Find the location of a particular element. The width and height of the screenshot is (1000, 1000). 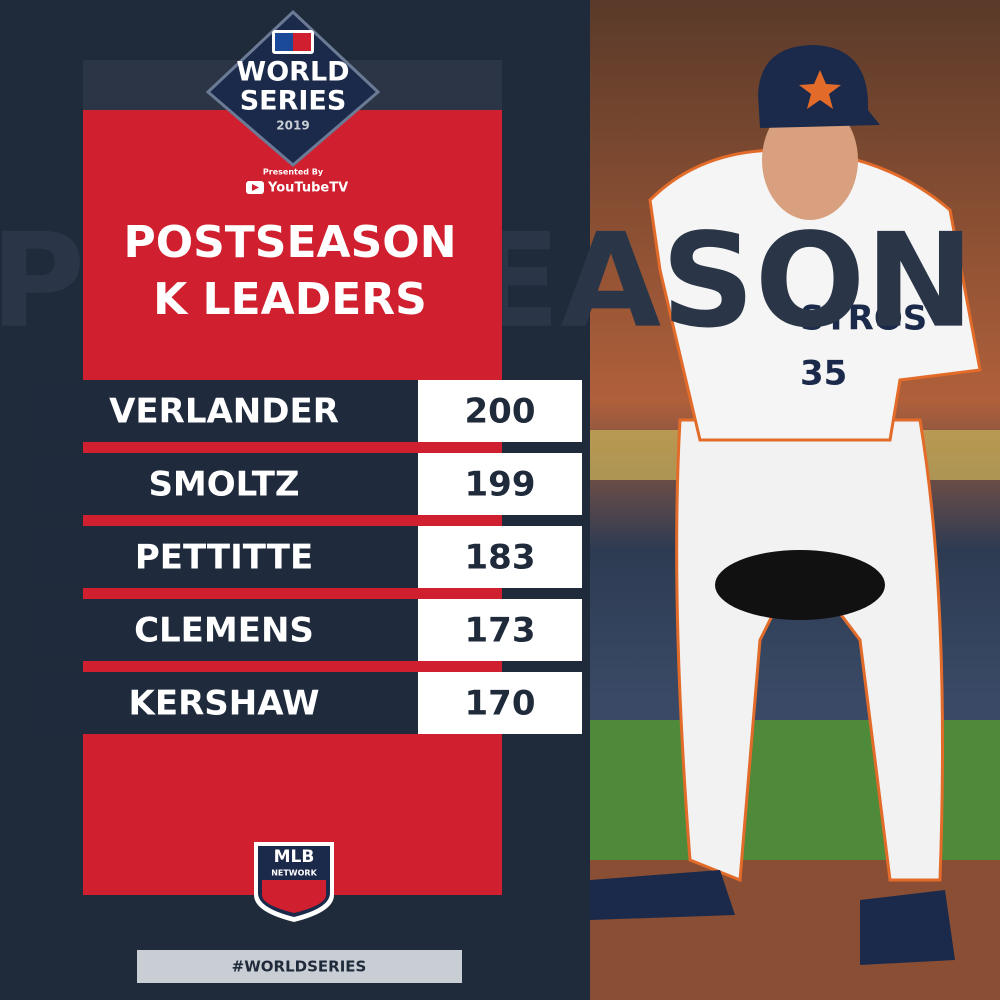

jersey-text: STROS is located at coordinates (863, 319).